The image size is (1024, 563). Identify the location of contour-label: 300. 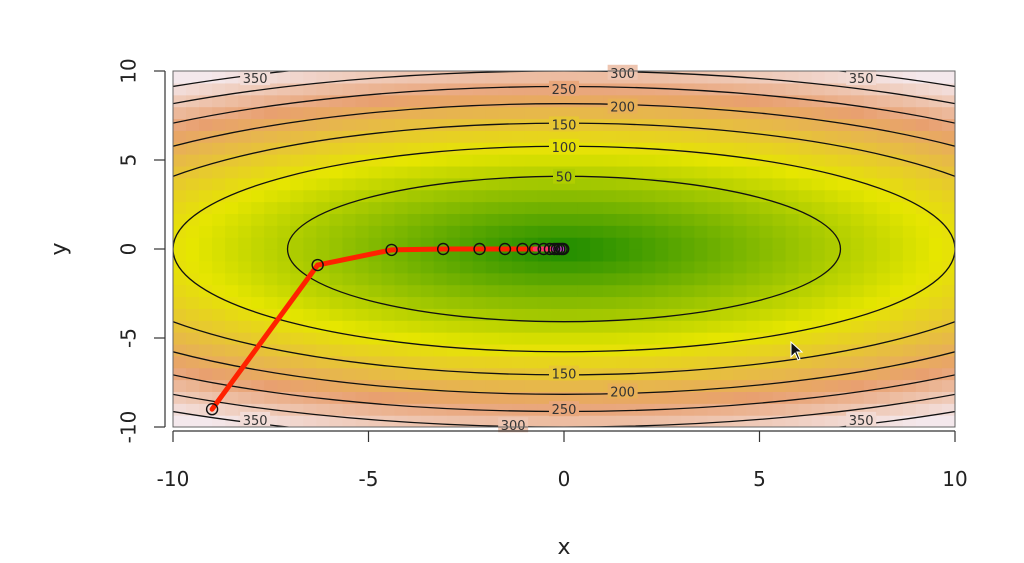
(622, 74).